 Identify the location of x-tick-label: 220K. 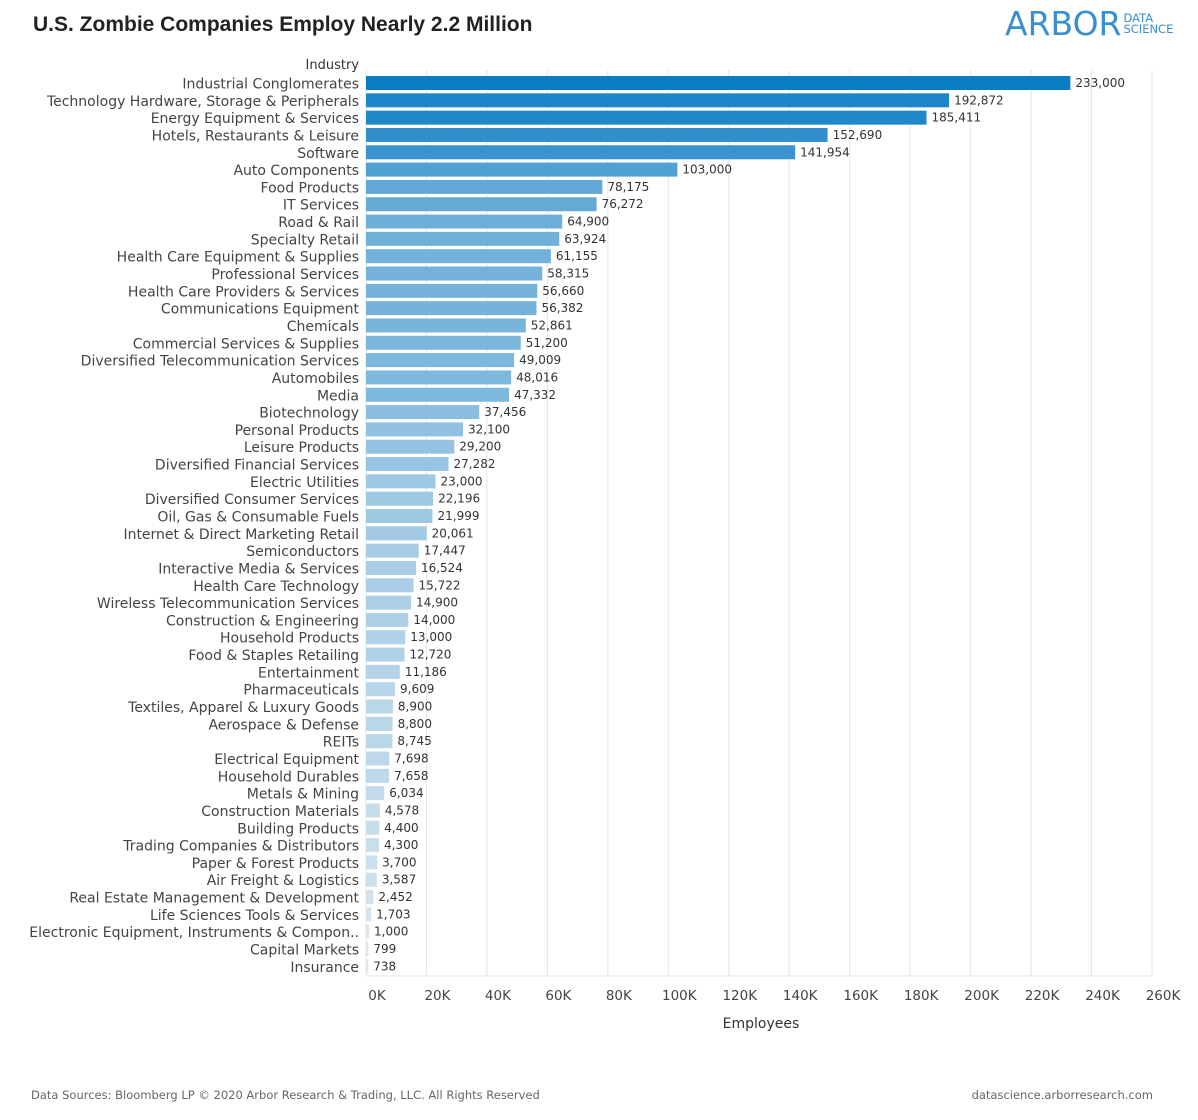
(1043, 996).